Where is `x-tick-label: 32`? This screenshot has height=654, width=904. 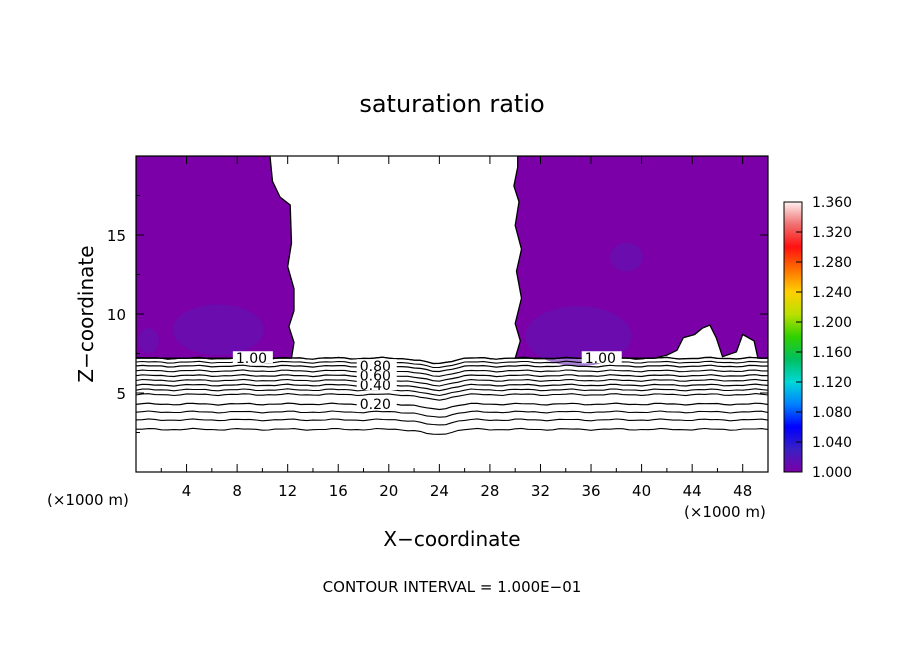 x-tick-label: 32 is located at coordinates (540, 491).